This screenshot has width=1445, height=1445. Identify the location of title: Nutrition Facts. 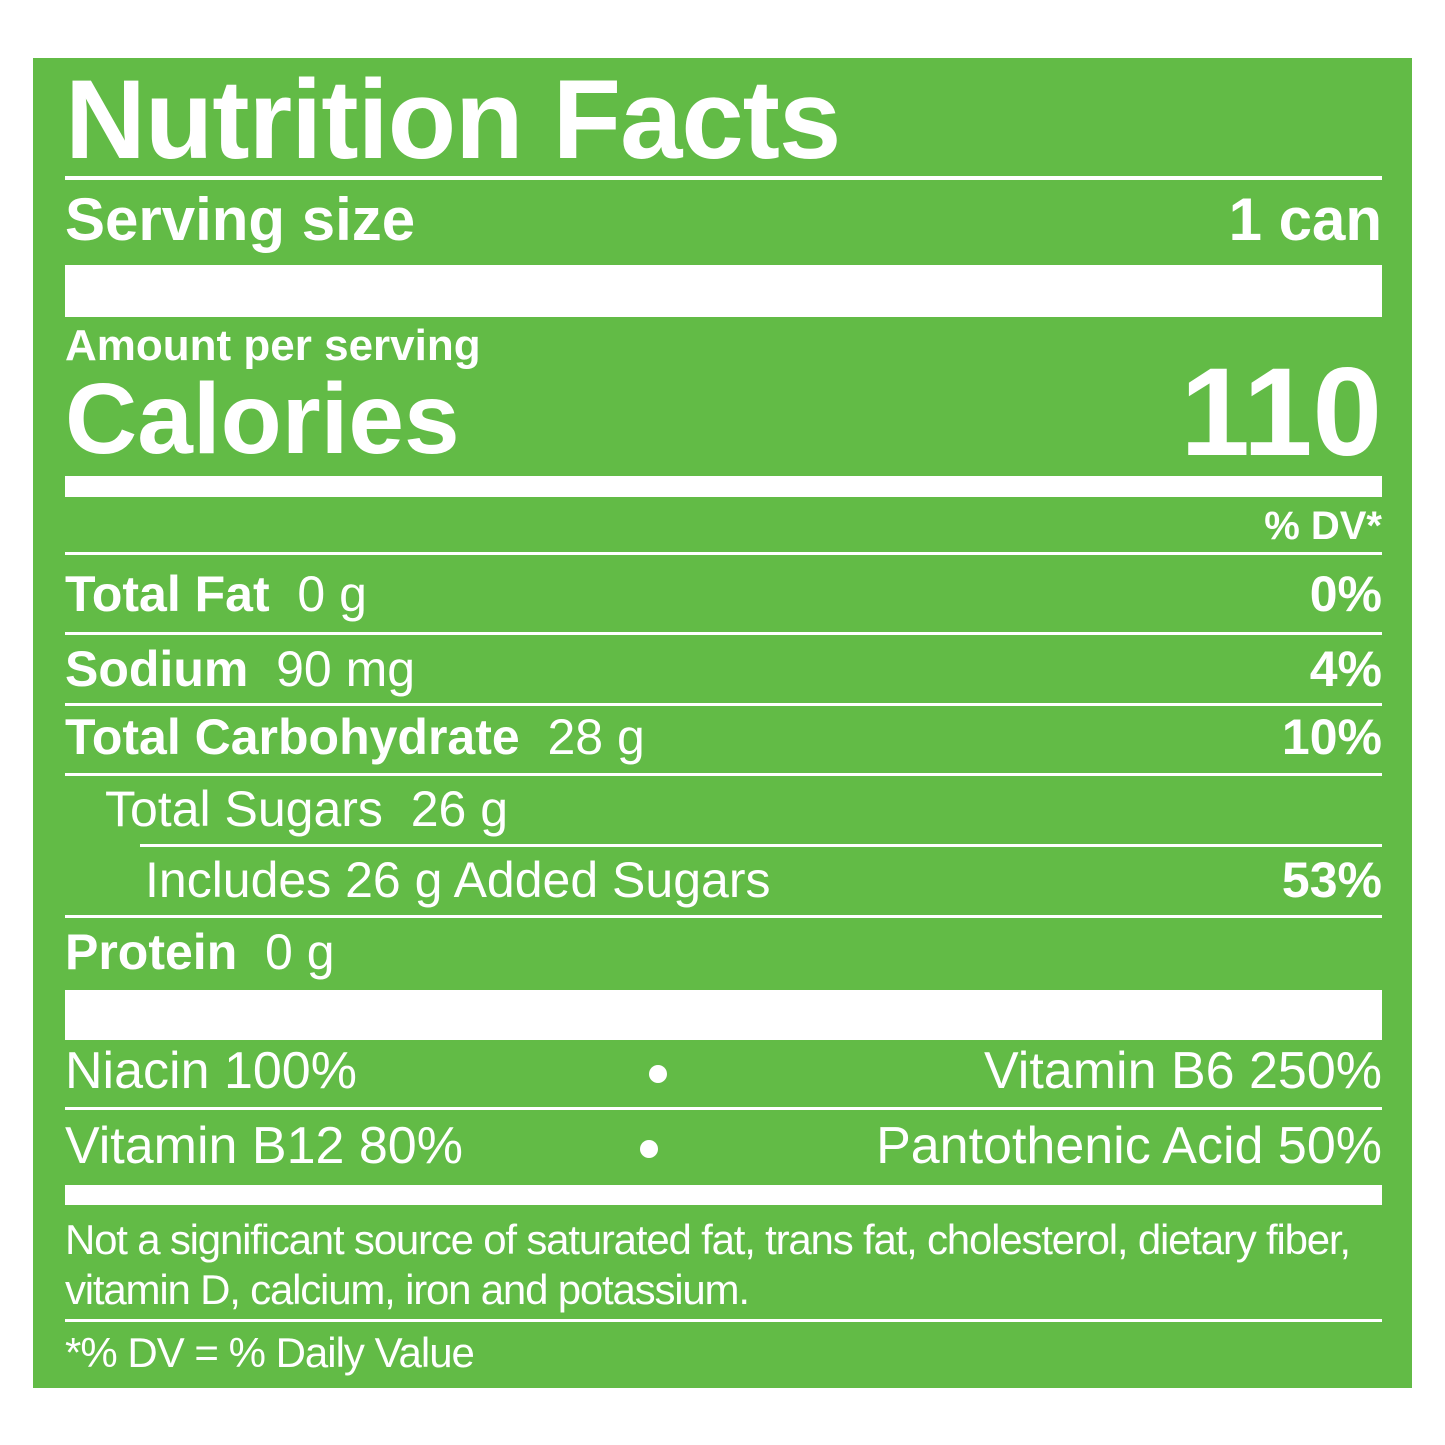
(453, 119).